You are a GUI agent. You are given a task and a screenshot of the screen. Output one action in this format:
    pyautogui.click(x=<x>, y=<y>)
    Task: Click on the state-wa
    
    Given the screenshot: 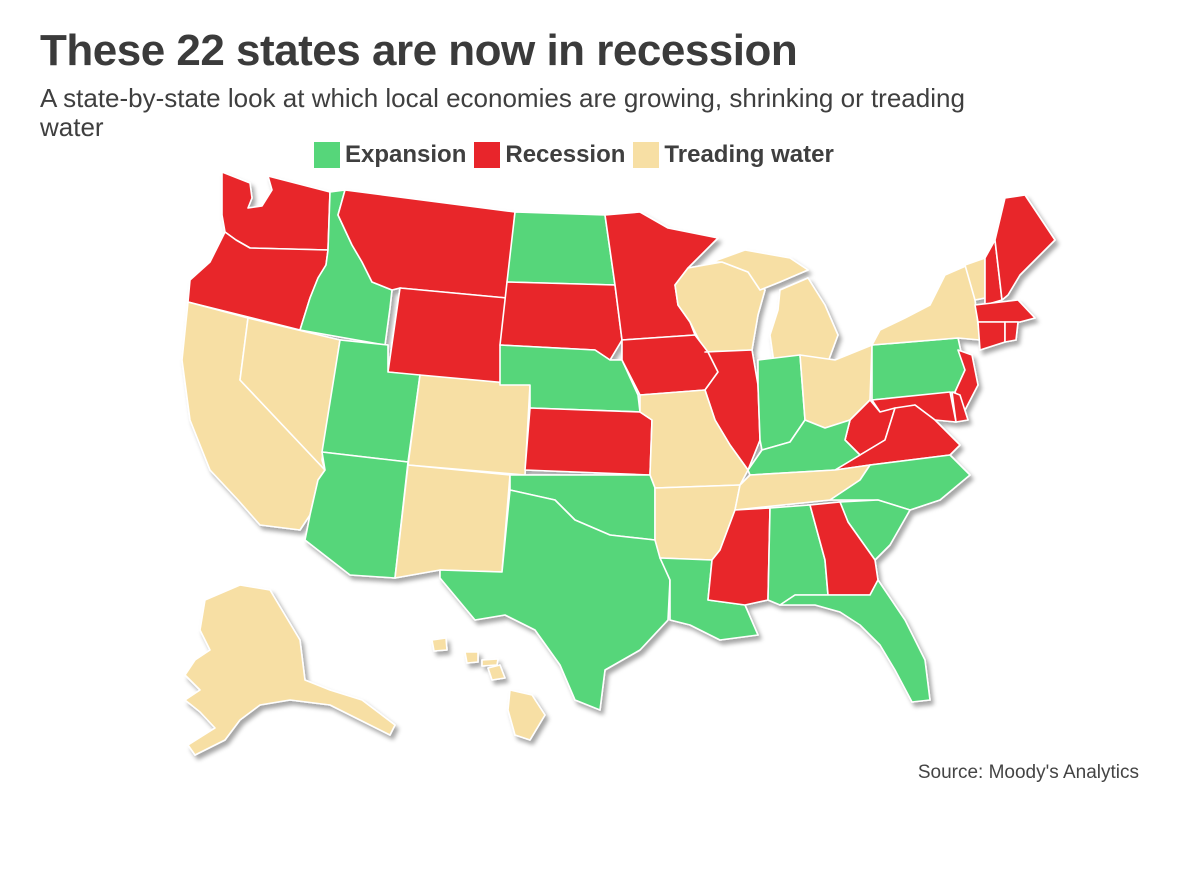 What is the action you would take?
    pyautogui.click(x=276, y=211)
    